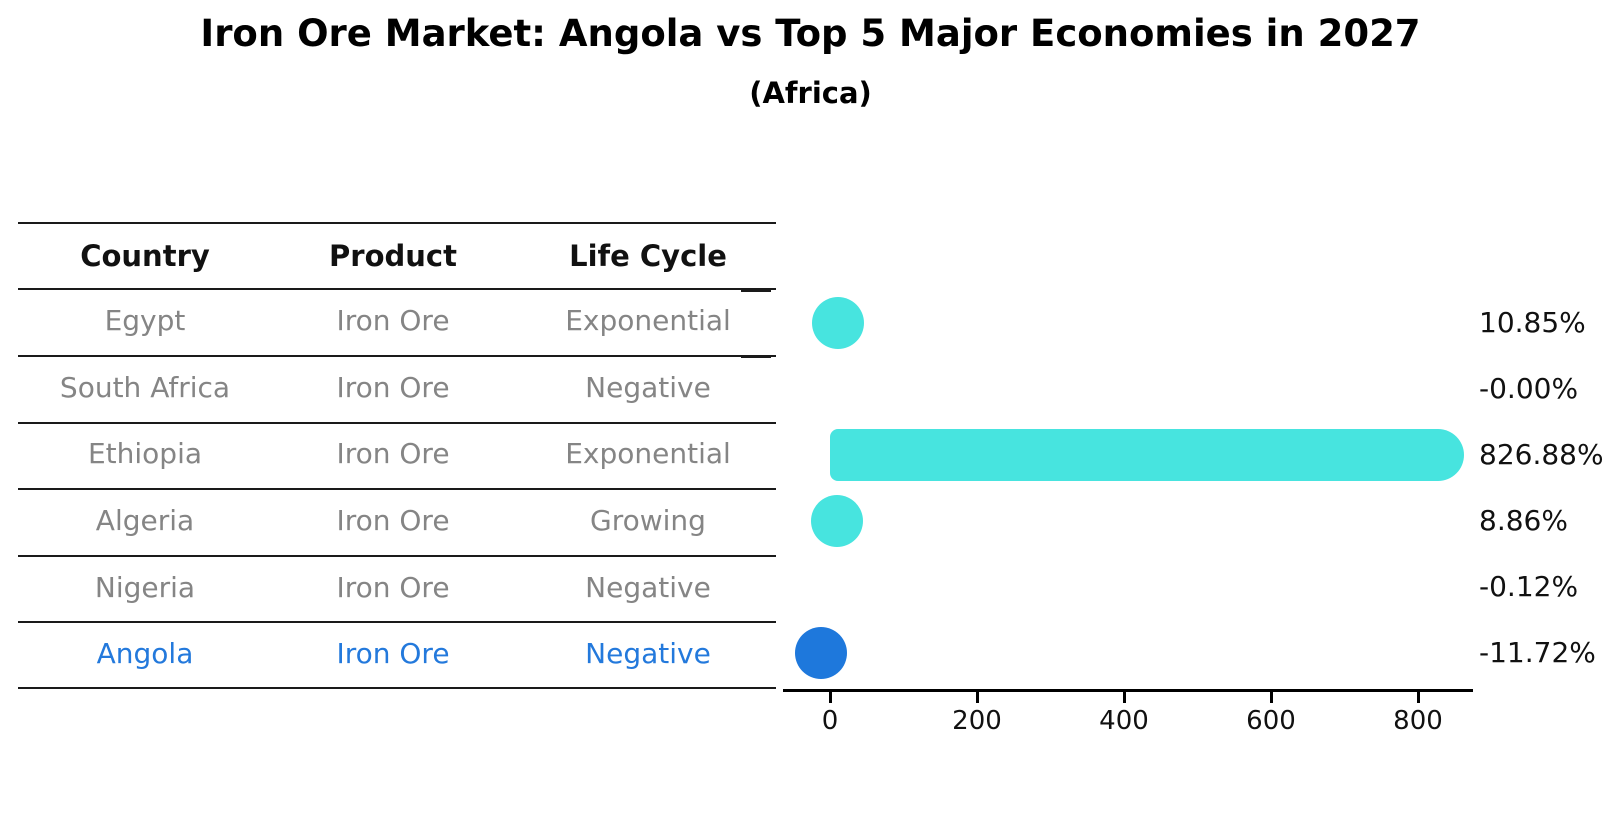  What do you see at coordinates (830, 721) in the screenshot?
I see `x-tick-label: 0` at bounding box center [830, 721].